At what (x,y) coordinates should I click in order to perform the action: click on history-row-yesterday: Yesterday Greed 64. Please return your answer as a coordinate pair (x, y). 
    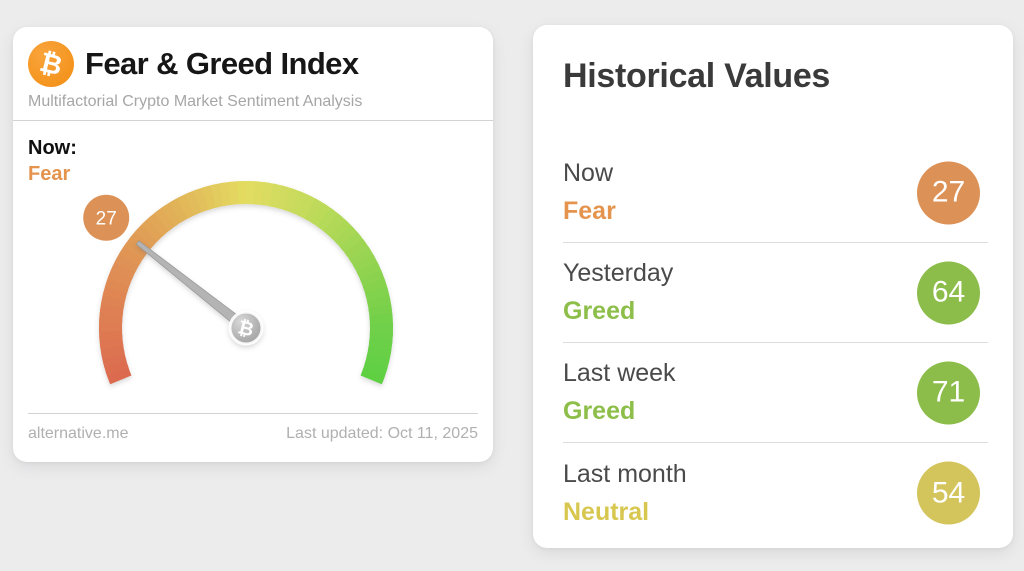
    Looking at the image, I should click on (775, 293).